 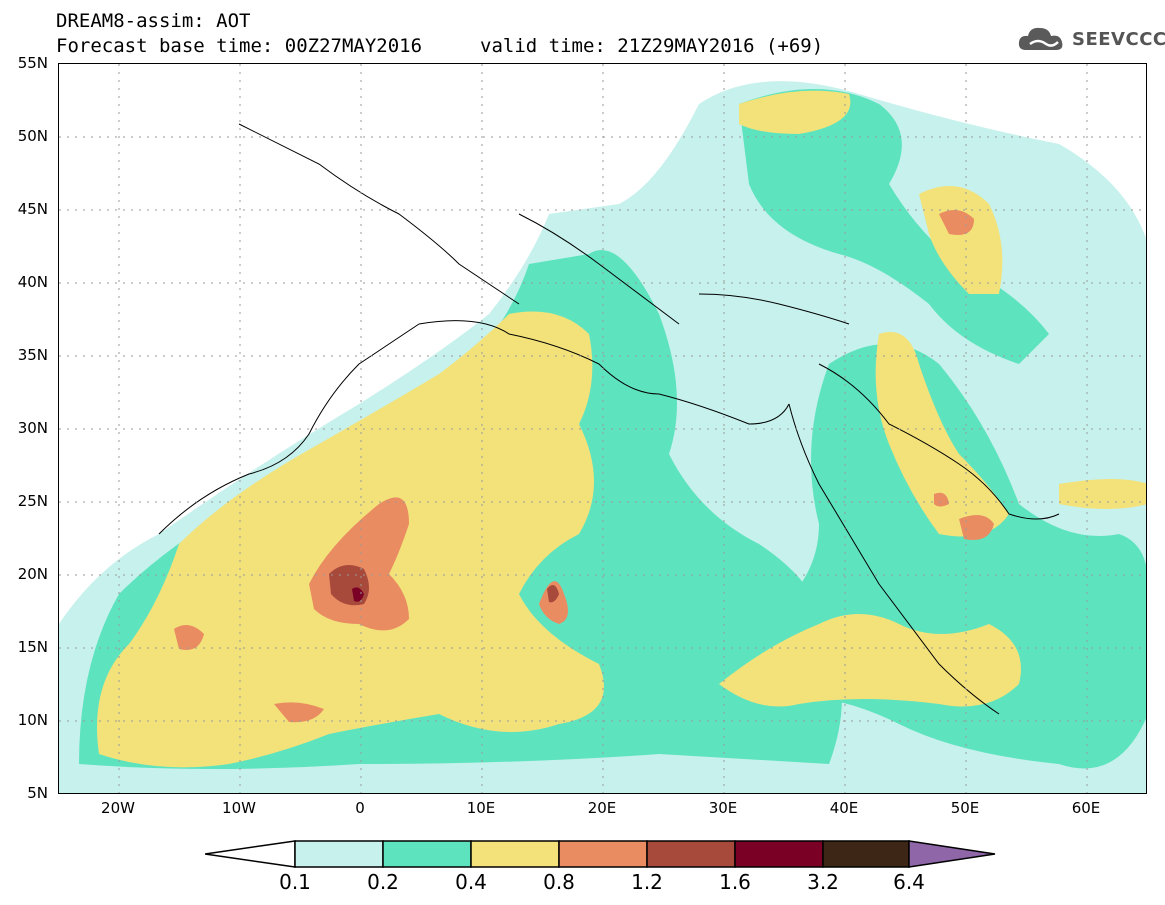 What do you see at coordinates (295, 882) in the screenshot?
I see `colorbar-label: 0.1` at bounding box center [295, 882].